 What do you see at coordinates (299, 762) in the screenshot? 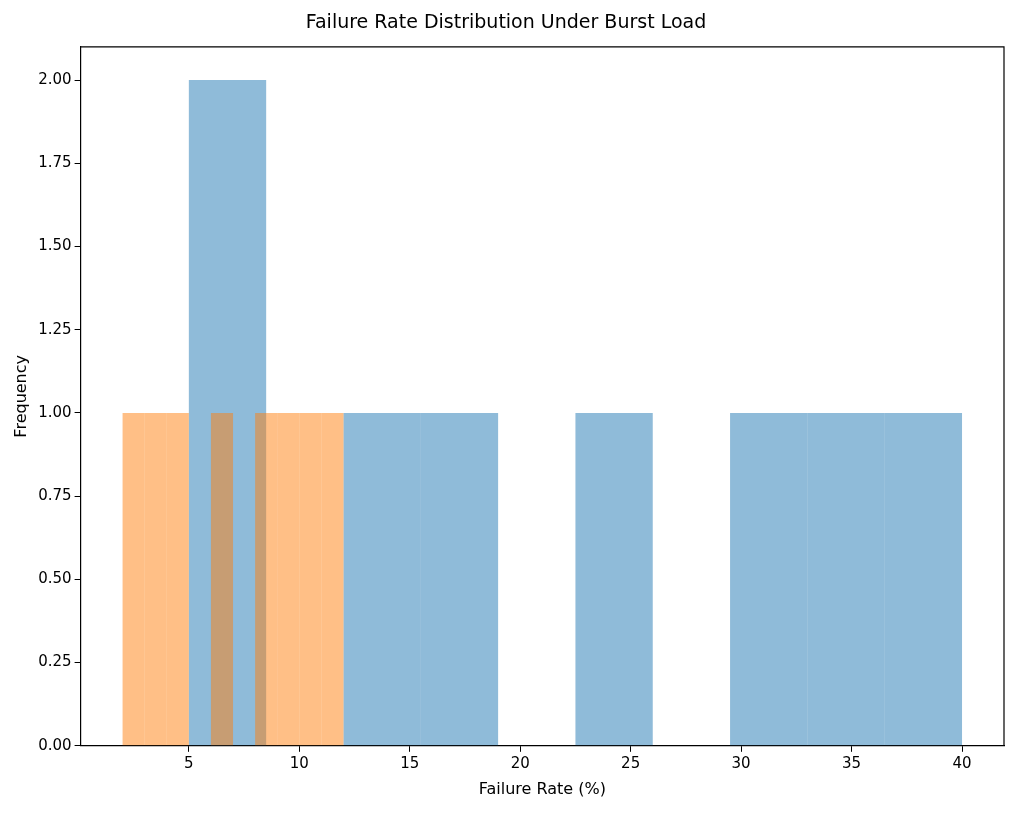
I see `x-tick-label: 10` at bounding box center [299, 762].